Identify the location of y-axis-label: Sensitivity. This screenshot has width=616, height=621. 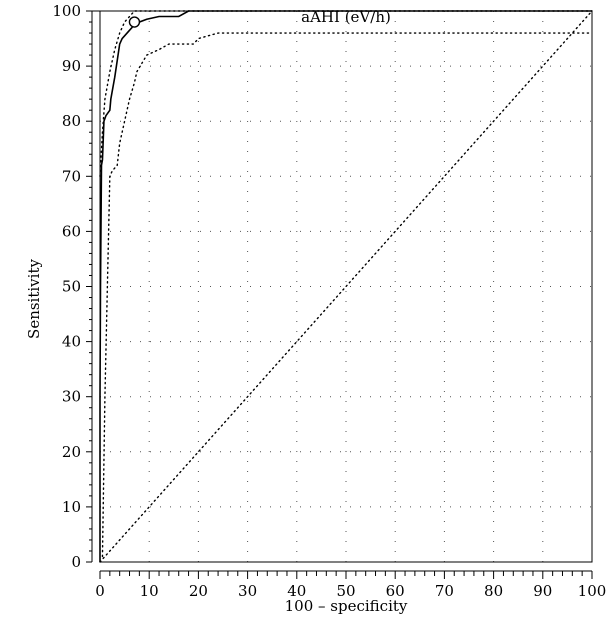
(34, 299).